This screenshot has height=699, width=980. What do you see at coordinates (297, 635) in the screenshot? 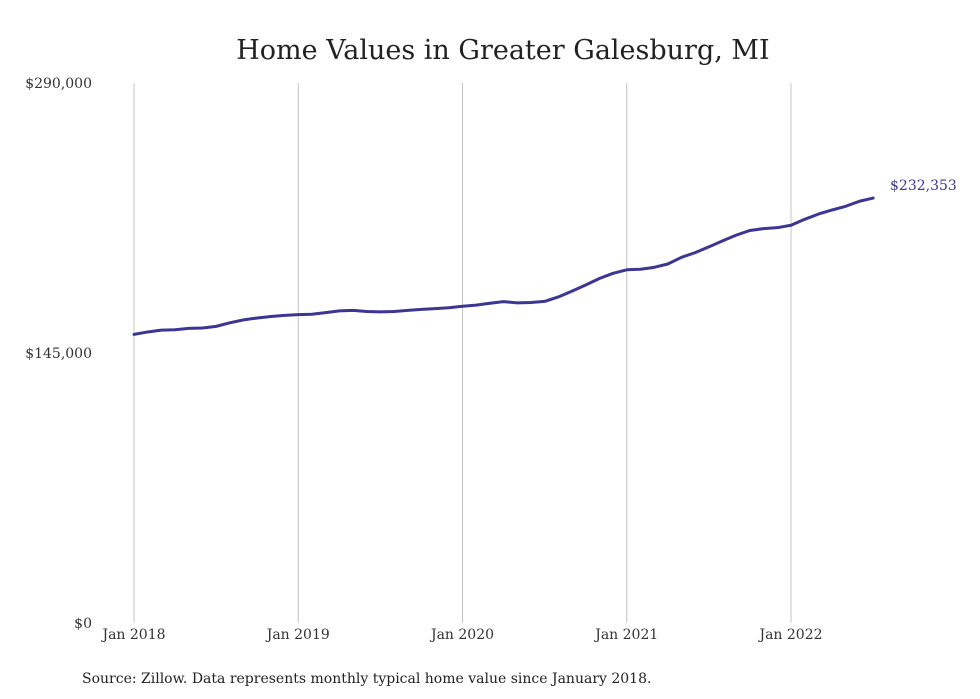
I see `x-tick-label: Jan 2019` at bounding box center [297, 635].